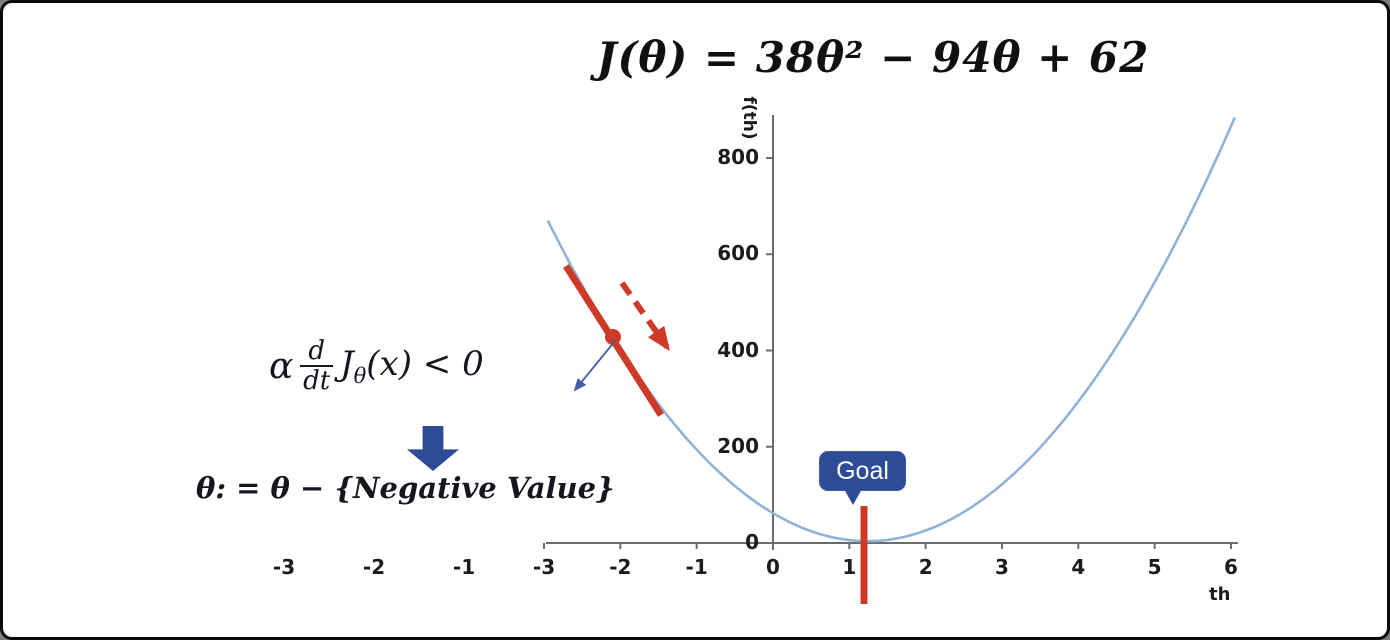 This screenshot has width=1390, height=640. I want to click on x-tick-label: 0, so click(773, 567).